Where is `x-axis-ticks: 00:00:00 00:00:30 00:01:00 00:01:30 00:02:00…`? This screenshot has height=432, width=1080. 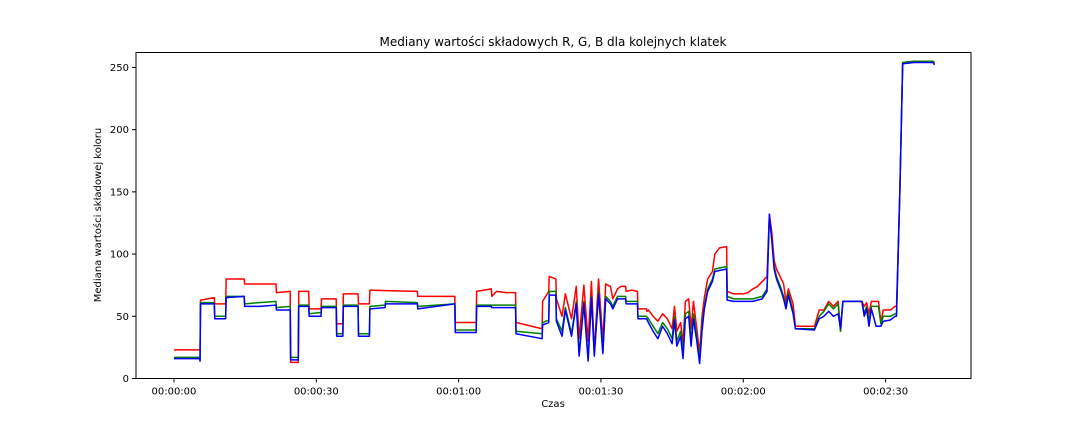
x-axis-ticks: 00:00:00 00:00:30 00:01:00 00:01:30 00:02:00… is located at coordinates (529, 388).